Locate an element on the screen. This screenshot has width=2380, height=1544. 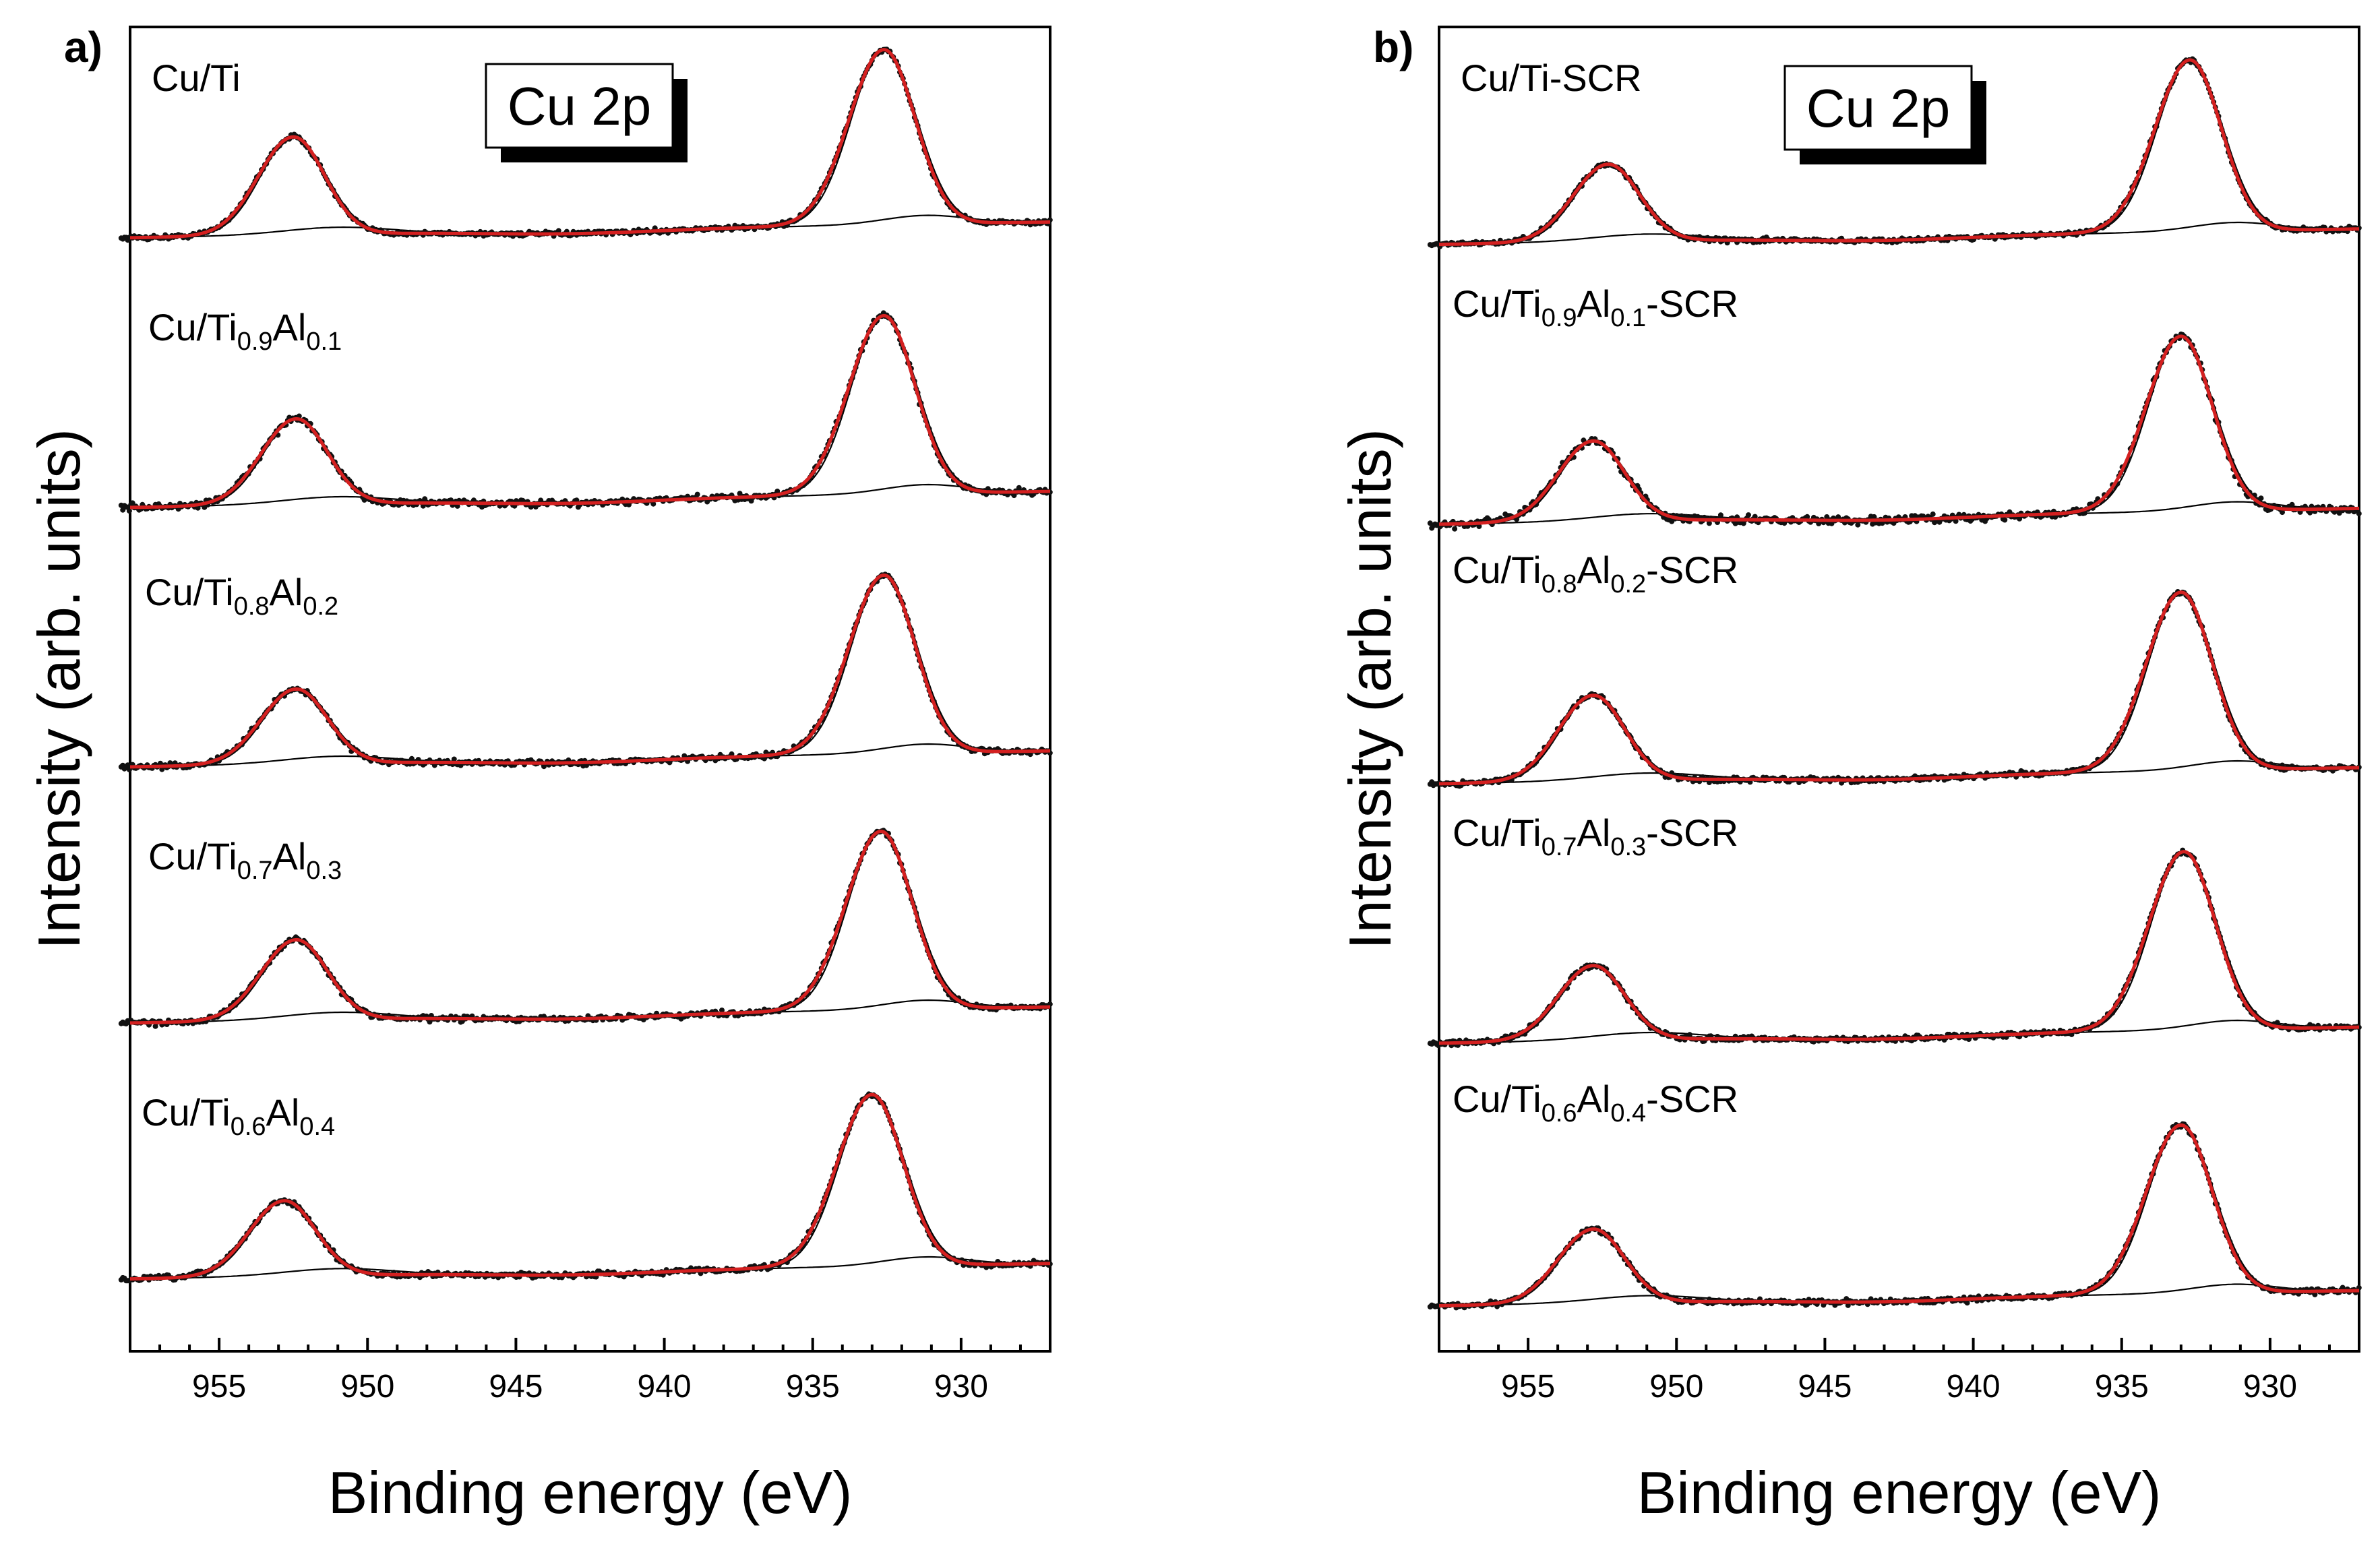
series-label: Cu/Ti0.8Al0.2-SCR is located at coordinates (1596, 573).